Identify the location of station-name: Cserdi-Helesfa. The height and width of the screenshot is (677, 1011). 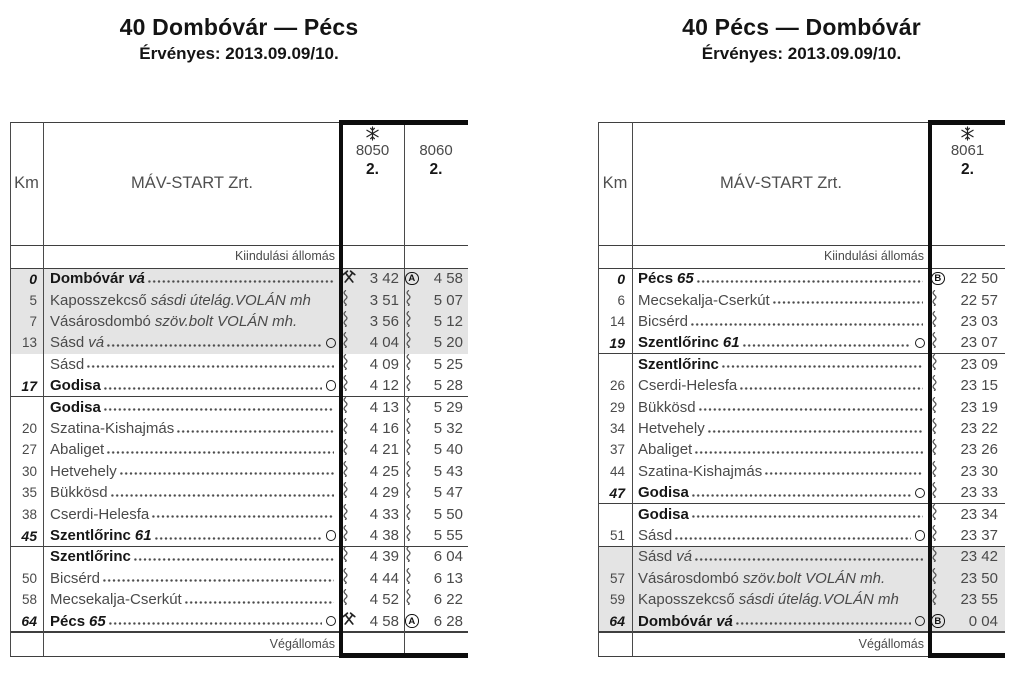
(688, 386).